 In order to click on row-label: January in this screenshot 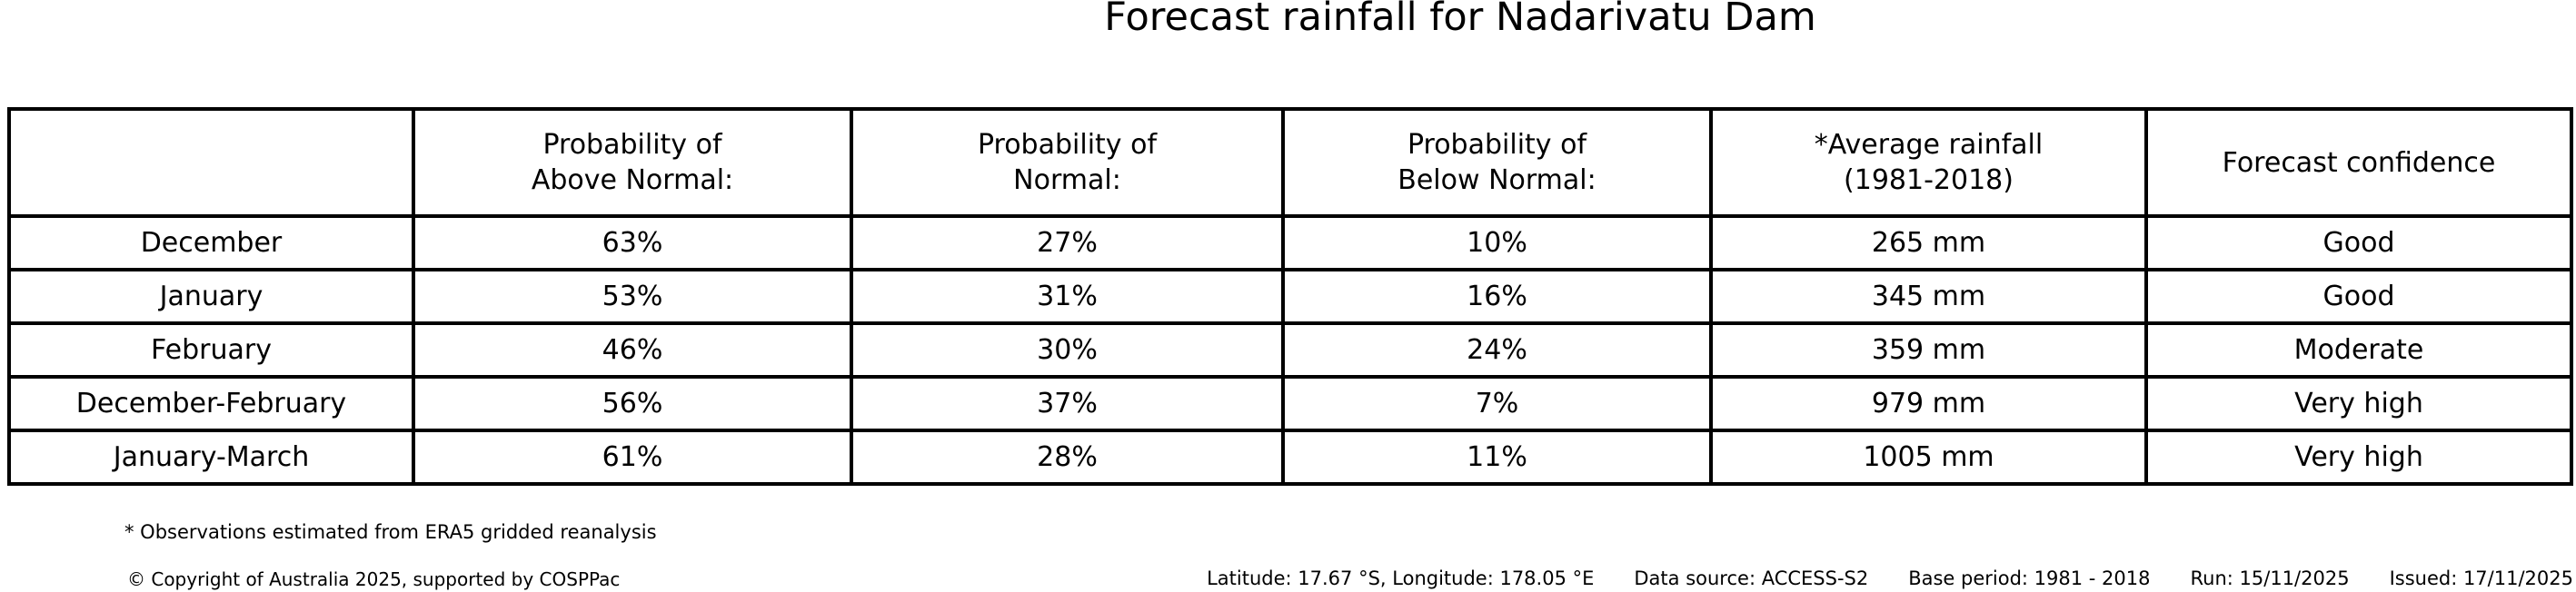, I will do `click(211, 296)`.